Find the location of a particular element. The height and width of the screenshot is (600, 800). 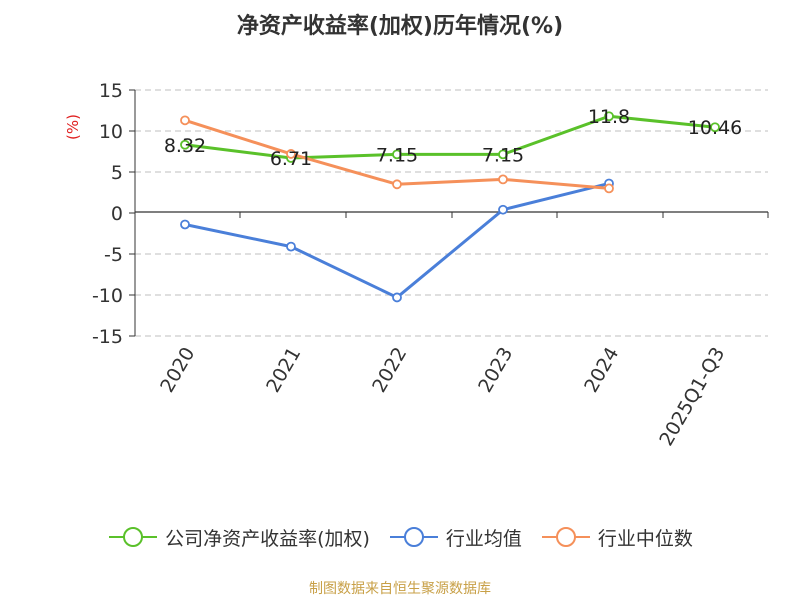

y-tick-label: -10 is located at coordinates (107, 296).